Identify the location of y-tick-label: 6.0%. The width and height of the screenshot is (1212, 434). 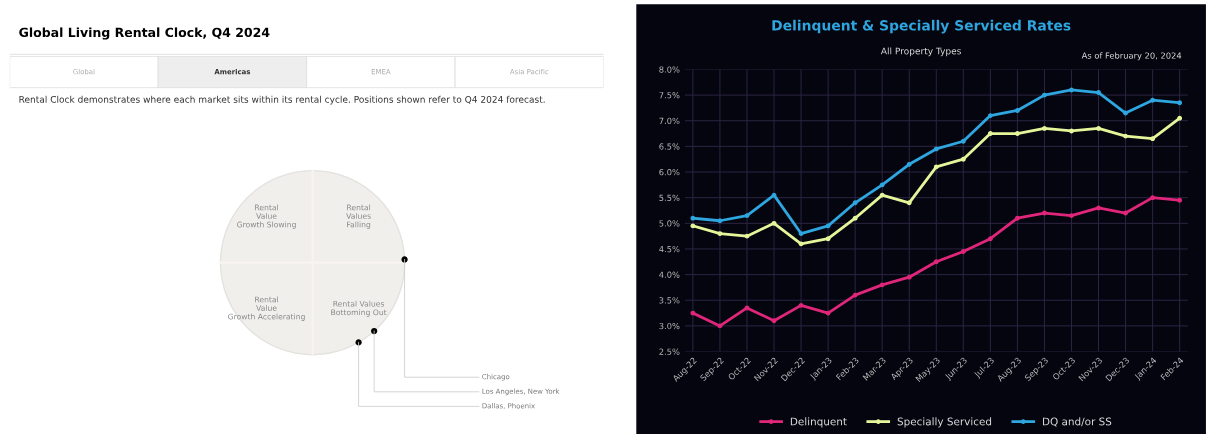
(669, 172).